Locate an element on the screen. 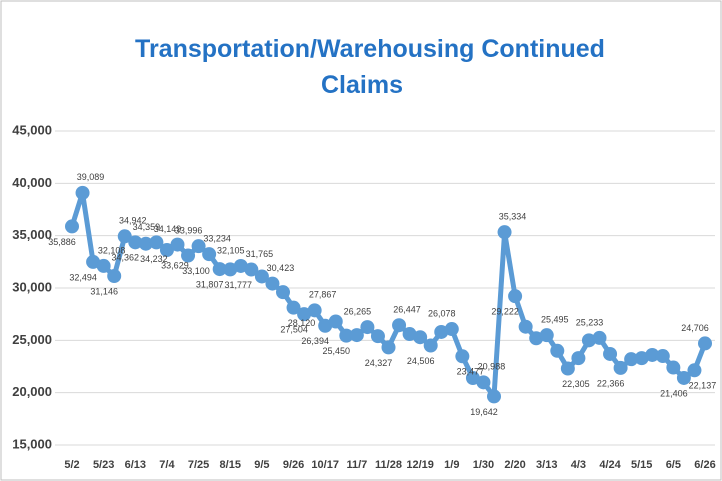  data-label: 24,506 is located at coordinates (421, 361).